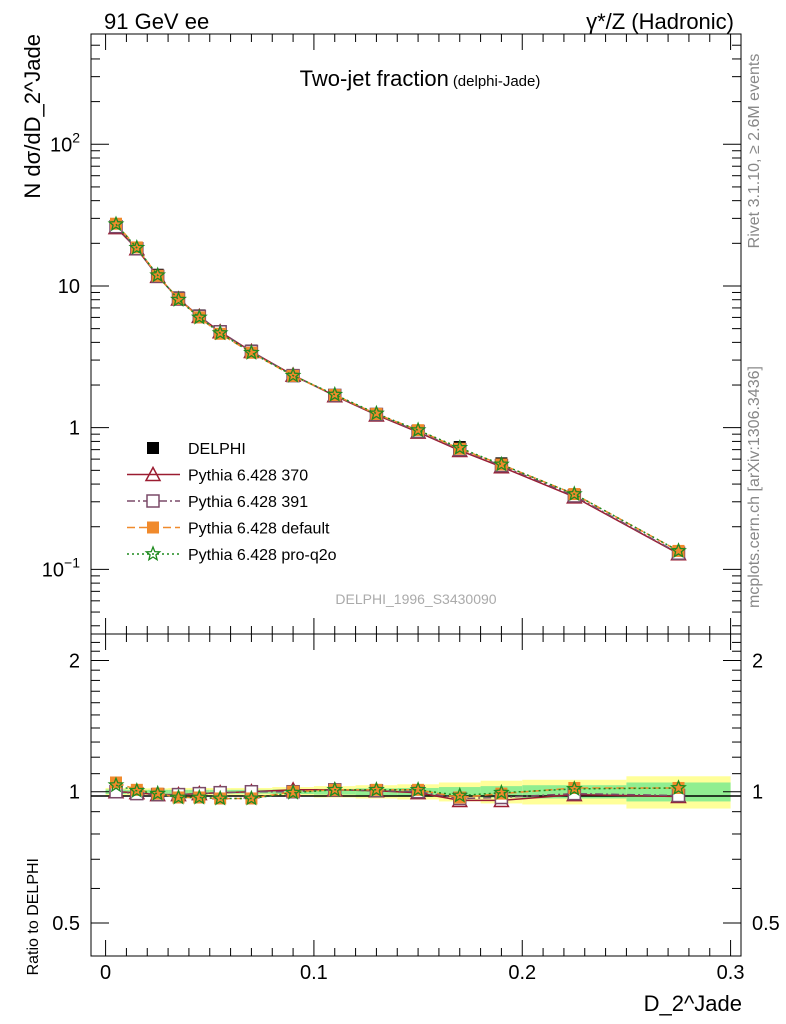  What do you see at coordinates (105, 973) in the screenshot?
I see `x-tick-label: 0` at bounding box center [105, 973].